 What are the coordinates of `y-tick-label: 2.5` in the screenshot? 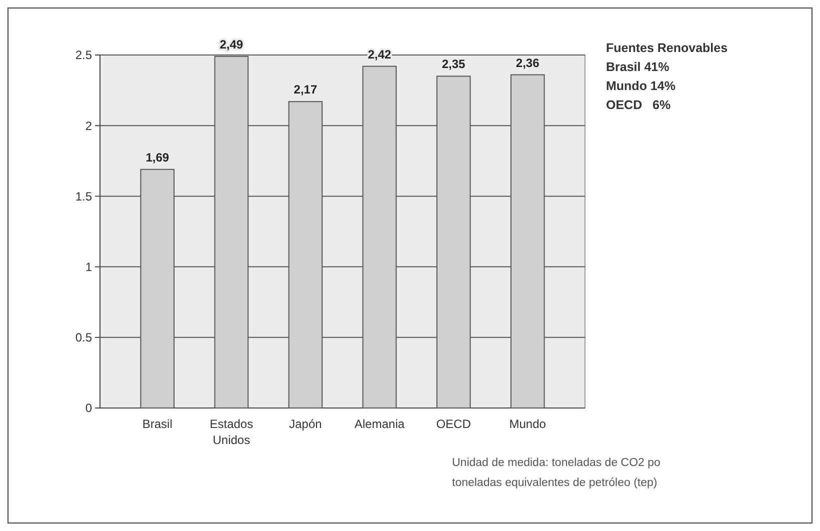 It's located at (83, 55).